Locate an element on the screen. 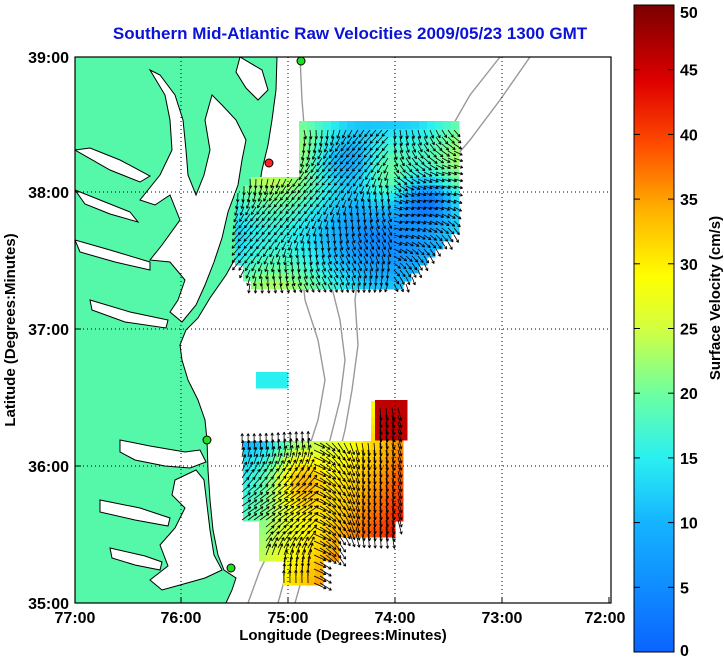 Image resolution: width=724 pixels, height=659 pixels. colorbar-tick-label: 40 is located at coordinates (689, 135).